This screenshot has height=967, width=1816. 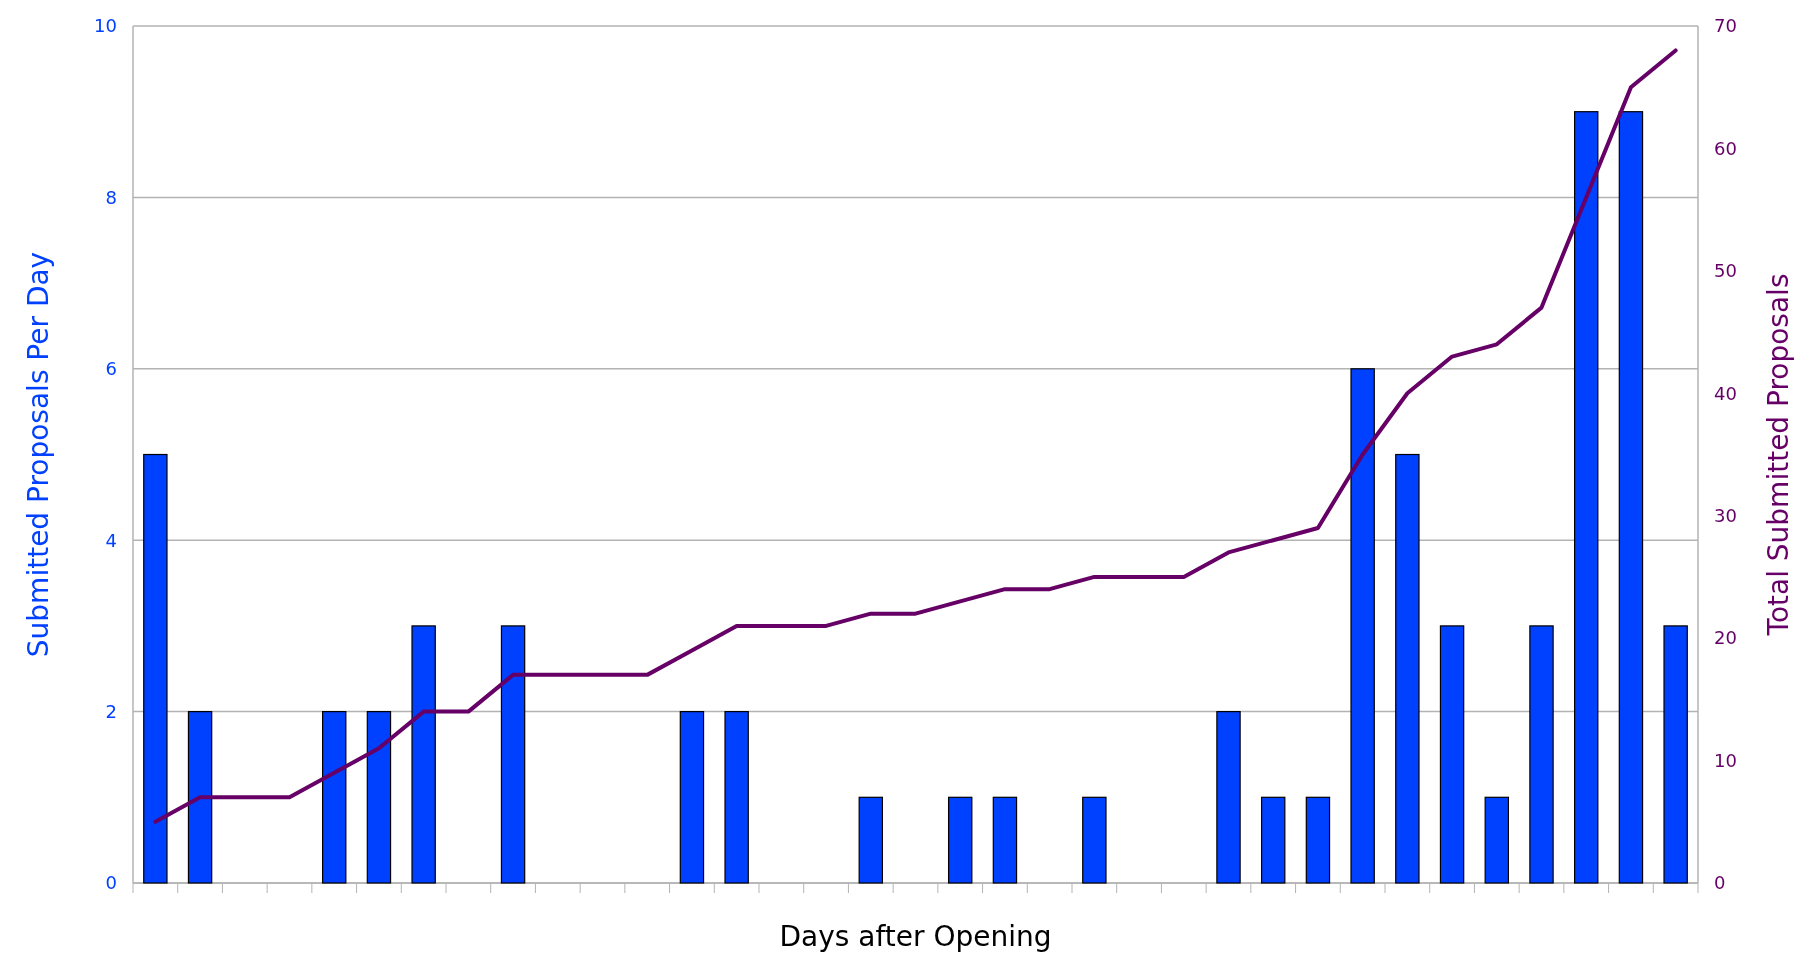 I want to click on y-tick-label: 6, so click(x=111, y=369).